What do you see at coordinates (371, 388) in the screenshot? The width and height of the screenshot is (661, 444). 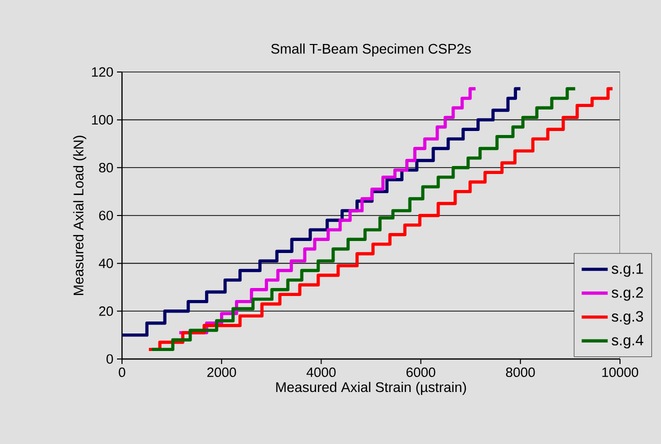 I see `x-axis-title: Measured Axial Strain (µstrain)` at bounding box center [371, 388].